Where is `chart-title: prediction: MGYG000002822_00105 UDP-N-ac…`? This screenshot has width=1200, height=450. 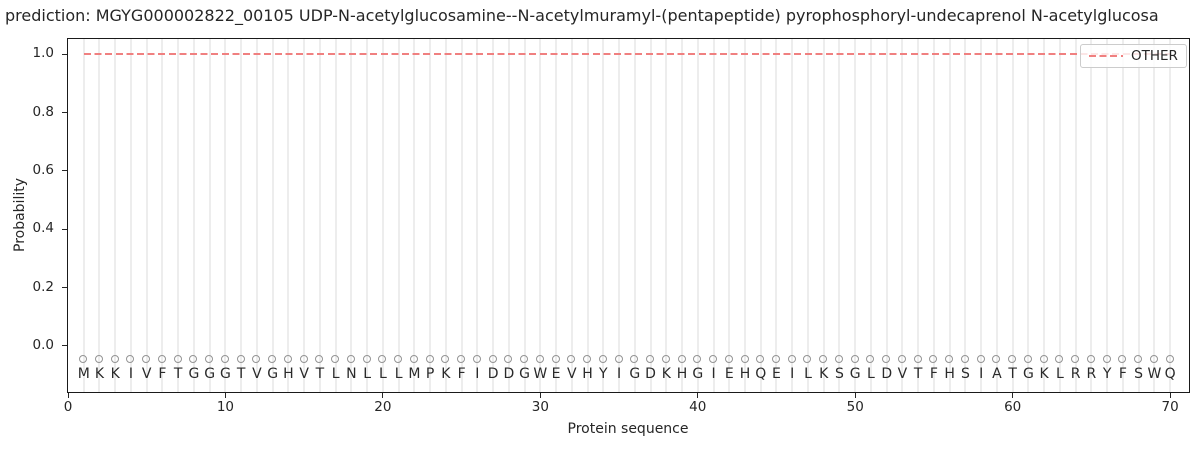 chart-title: prediction: MGYG000002822_00105 UDP-N-ac… is located at coordinates (582, 15).